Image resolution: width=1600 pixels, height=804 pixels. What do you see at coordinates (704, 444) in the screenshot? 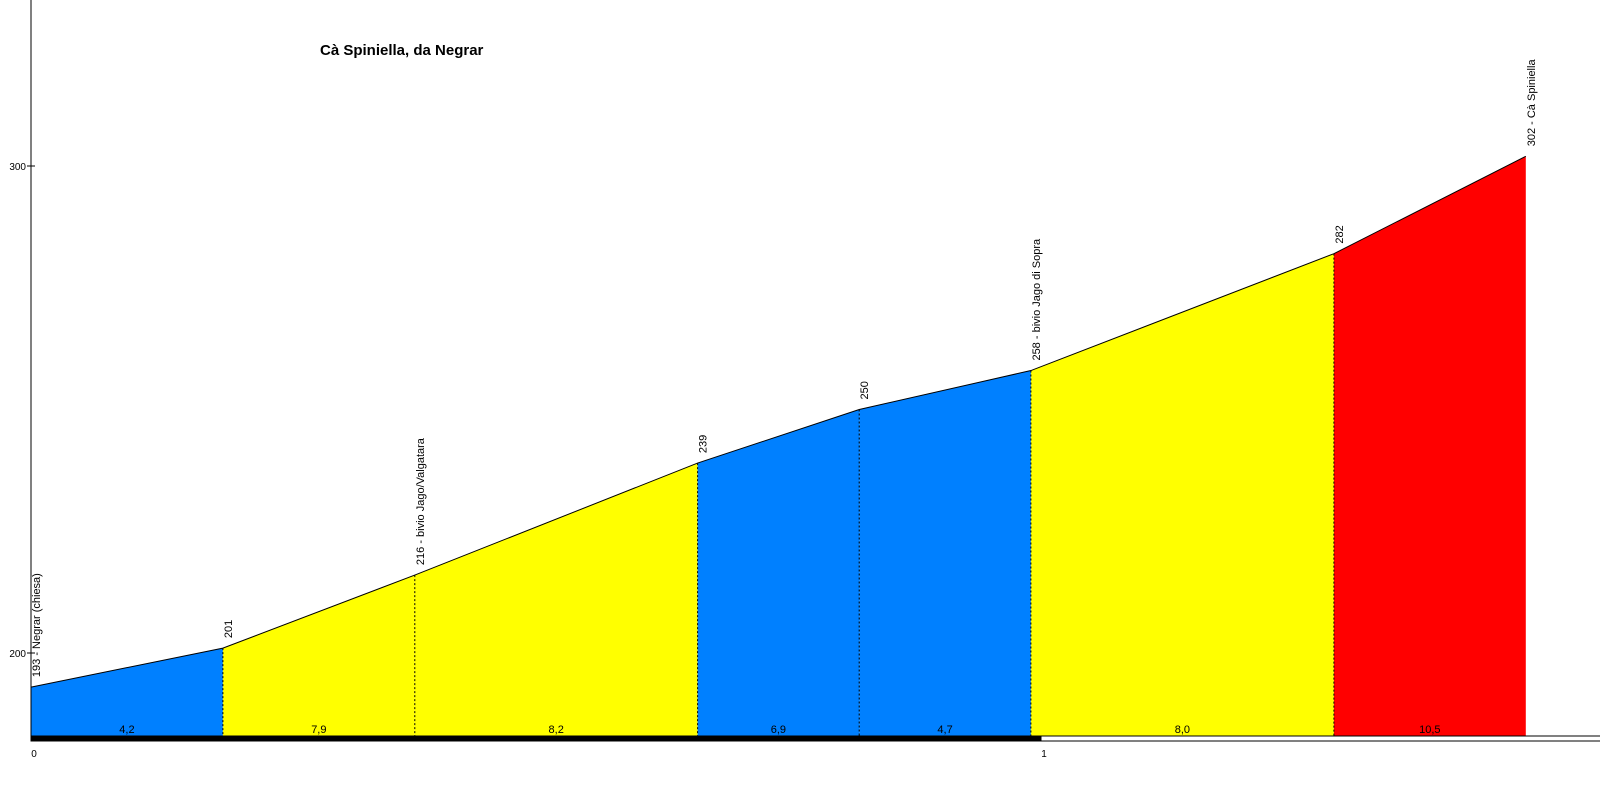
I see `waypoint-label: 239` at bounding box center [704, 444].